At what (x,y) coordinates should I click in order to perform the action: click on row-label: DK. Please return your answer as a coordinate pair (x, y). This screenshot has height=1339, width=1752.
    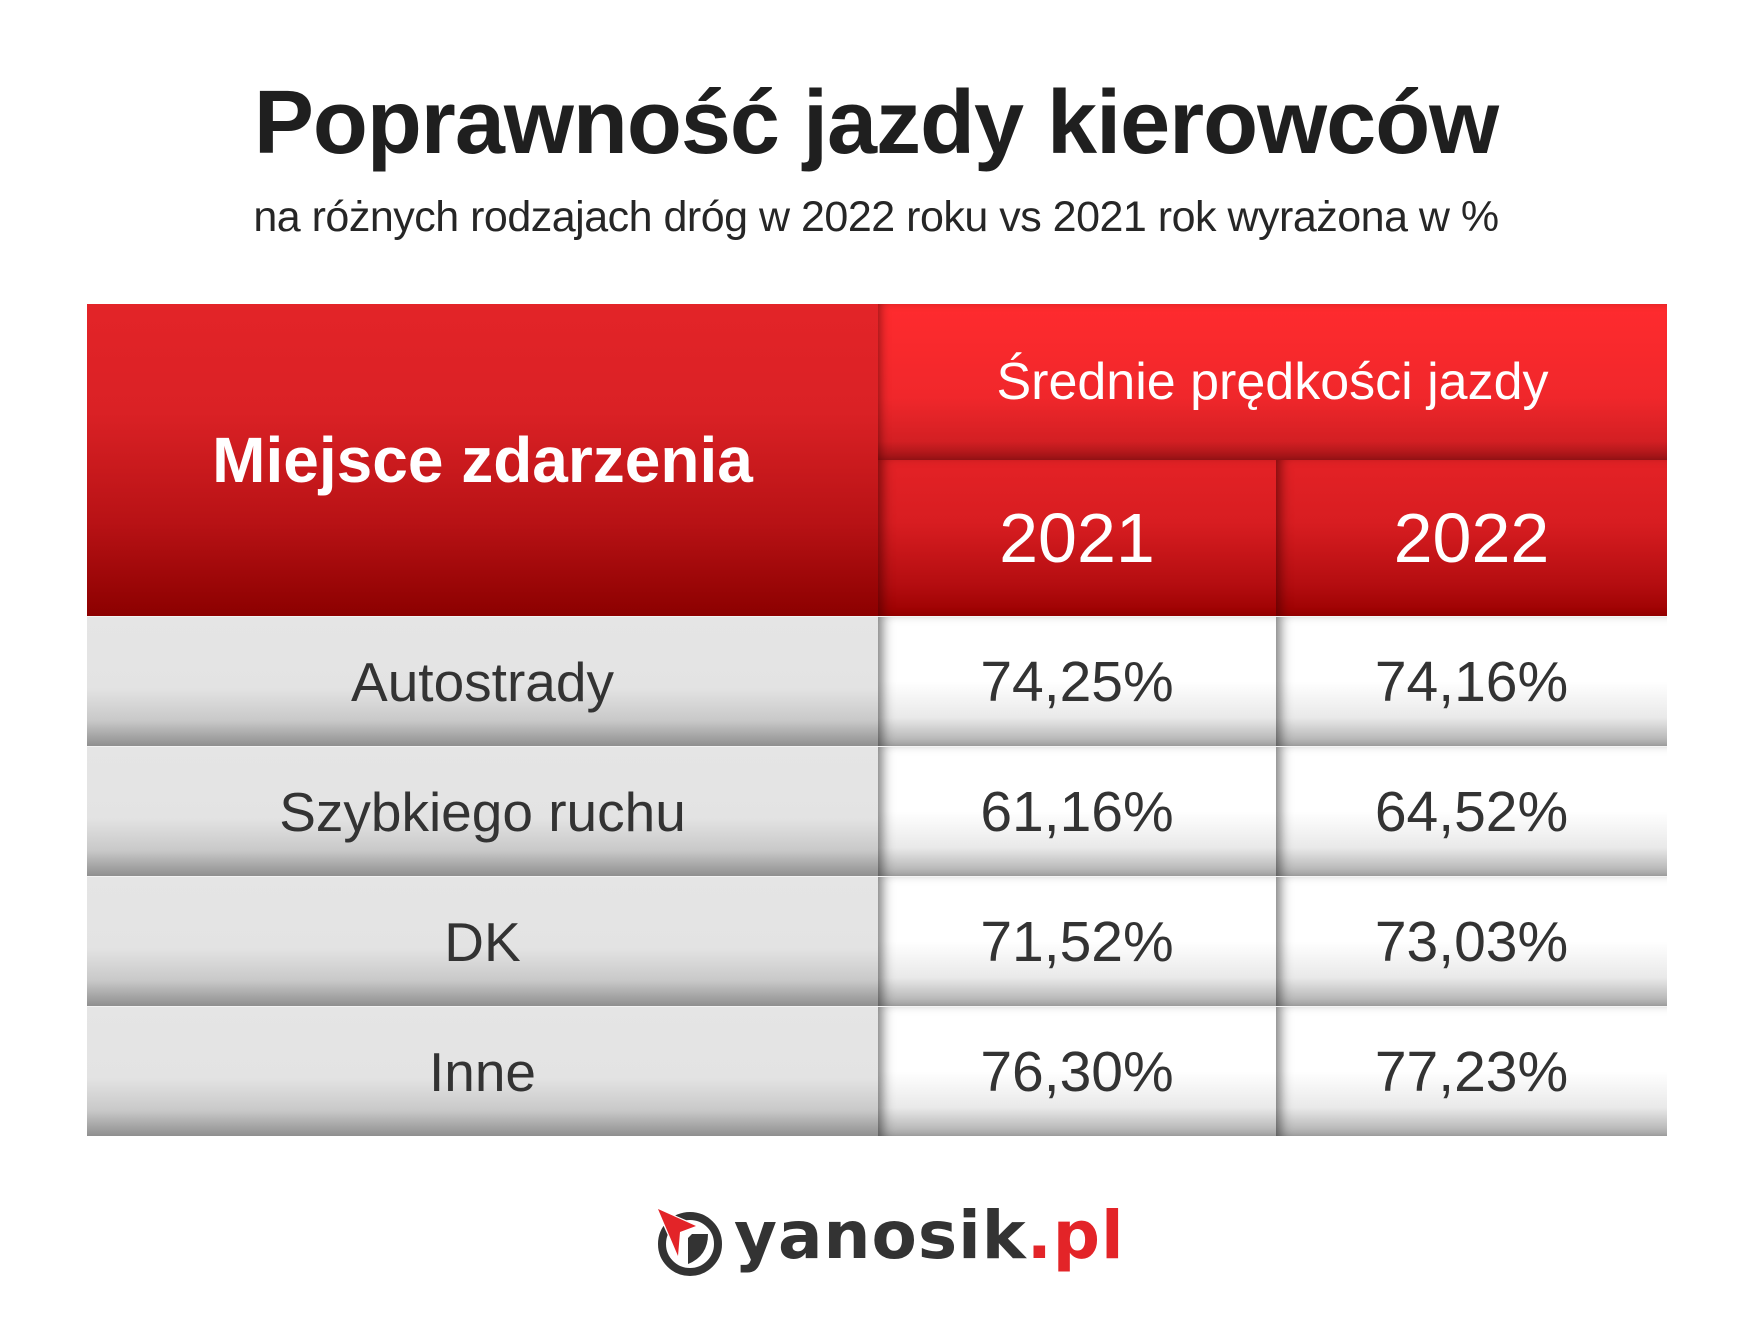
    Looking at the image, I should click on (482, 941).